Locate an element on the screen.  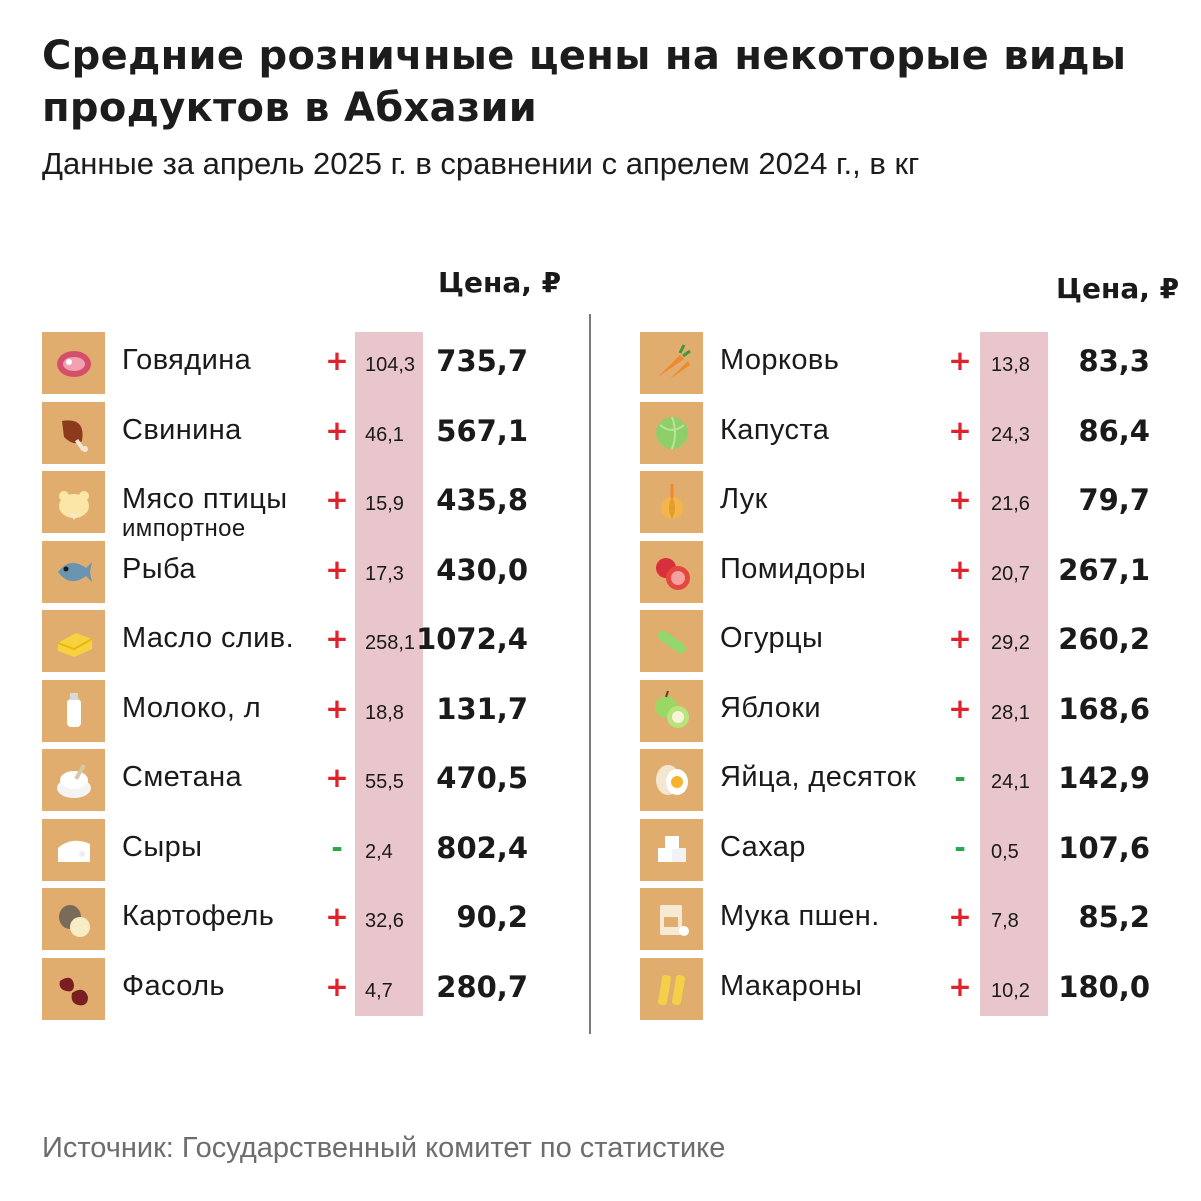
price-value: 1072,4 is located at coordinates (472, 639).